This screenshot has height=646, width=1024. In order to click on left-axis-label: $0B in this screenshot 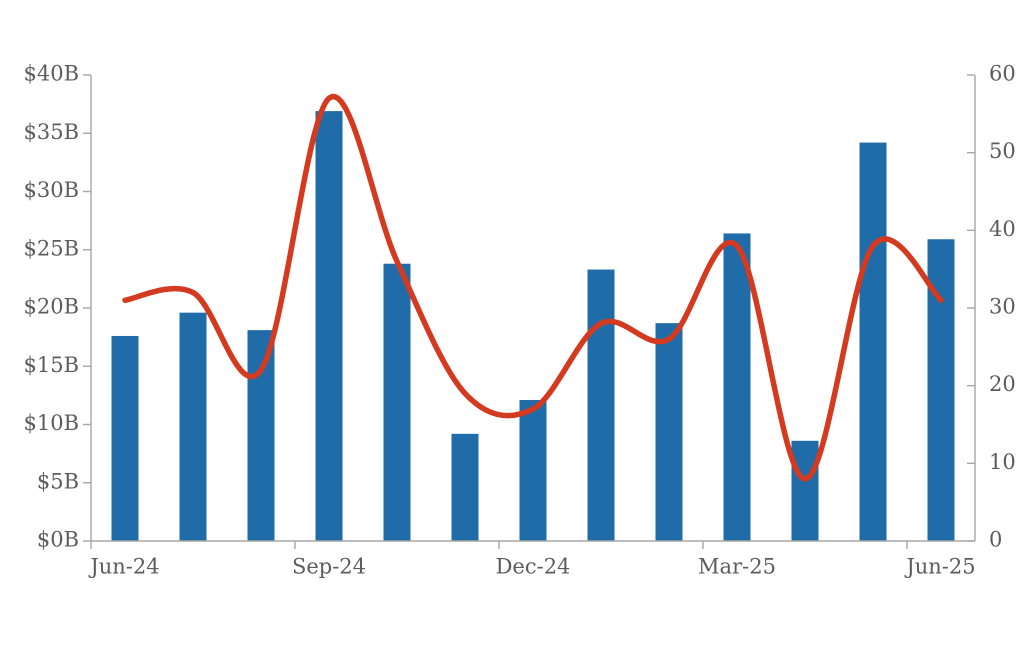, I will do `click(58, 540)`.